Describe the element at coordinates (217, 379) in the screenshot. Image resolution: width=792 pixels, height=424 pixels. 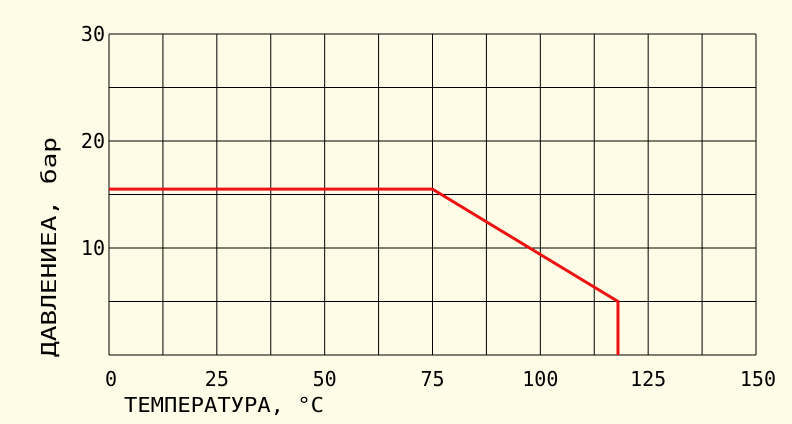
I see `x-tick-label: 25` at that location.